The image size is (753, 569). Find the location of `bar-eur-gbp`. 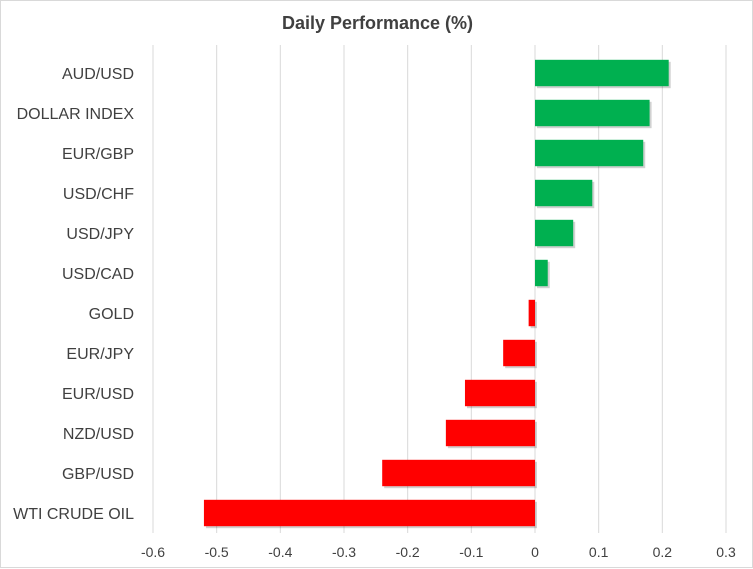

bar-eur-gbp is located at coordinates (589, 153).